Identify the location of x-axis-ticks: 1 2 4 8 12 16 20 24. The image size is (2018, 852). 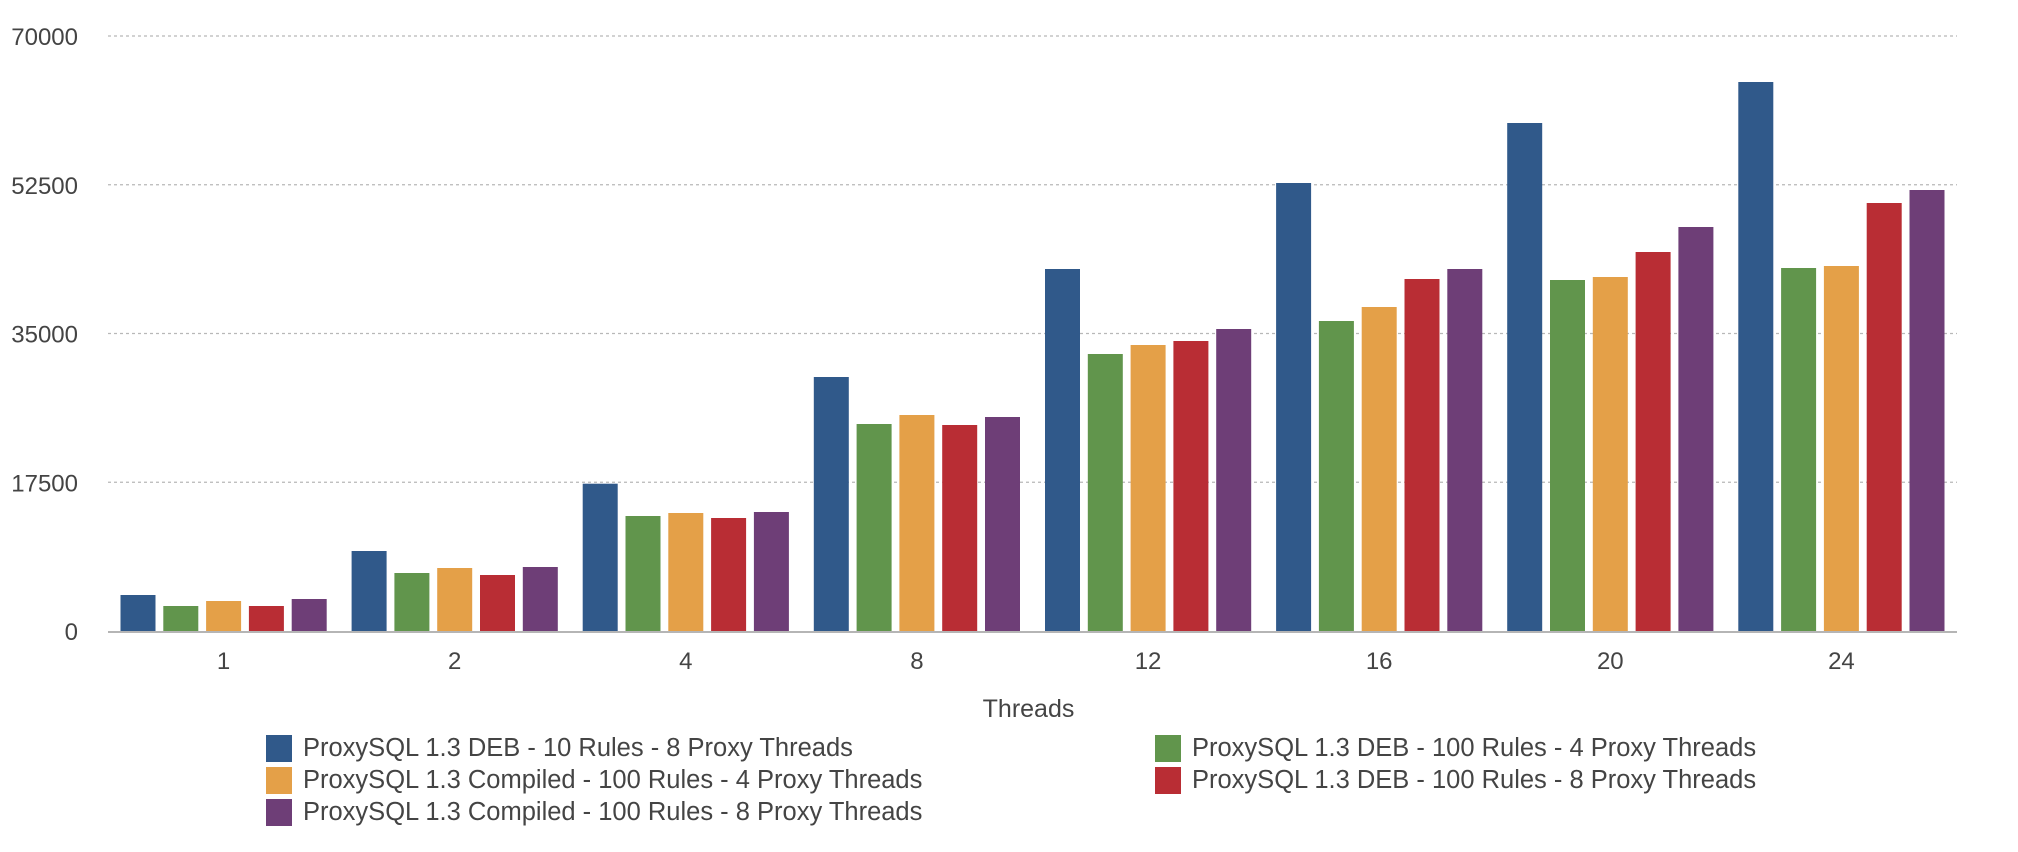
(1036, 661).